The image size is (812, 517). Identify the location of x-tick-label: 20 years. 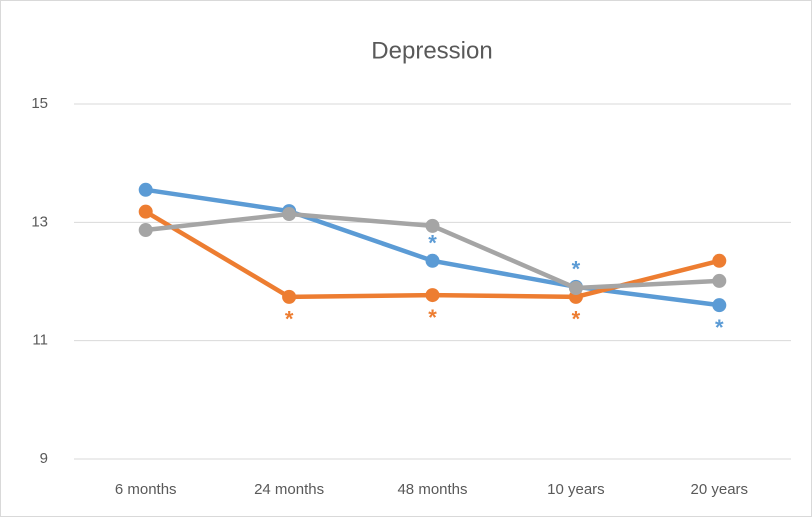
(720, 489).